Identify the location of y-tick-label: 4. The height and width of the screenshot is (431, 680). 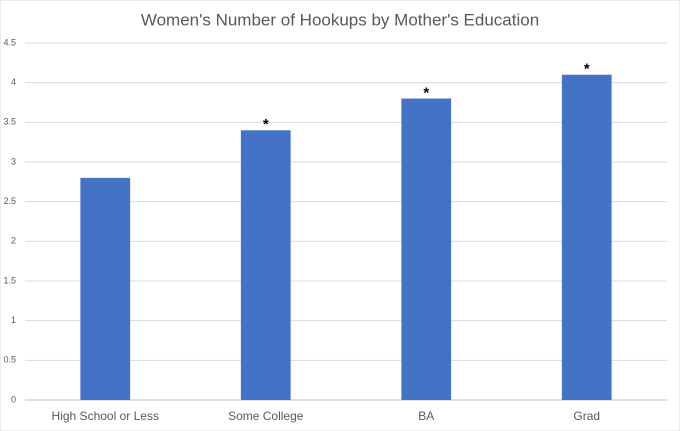
(13, 82).